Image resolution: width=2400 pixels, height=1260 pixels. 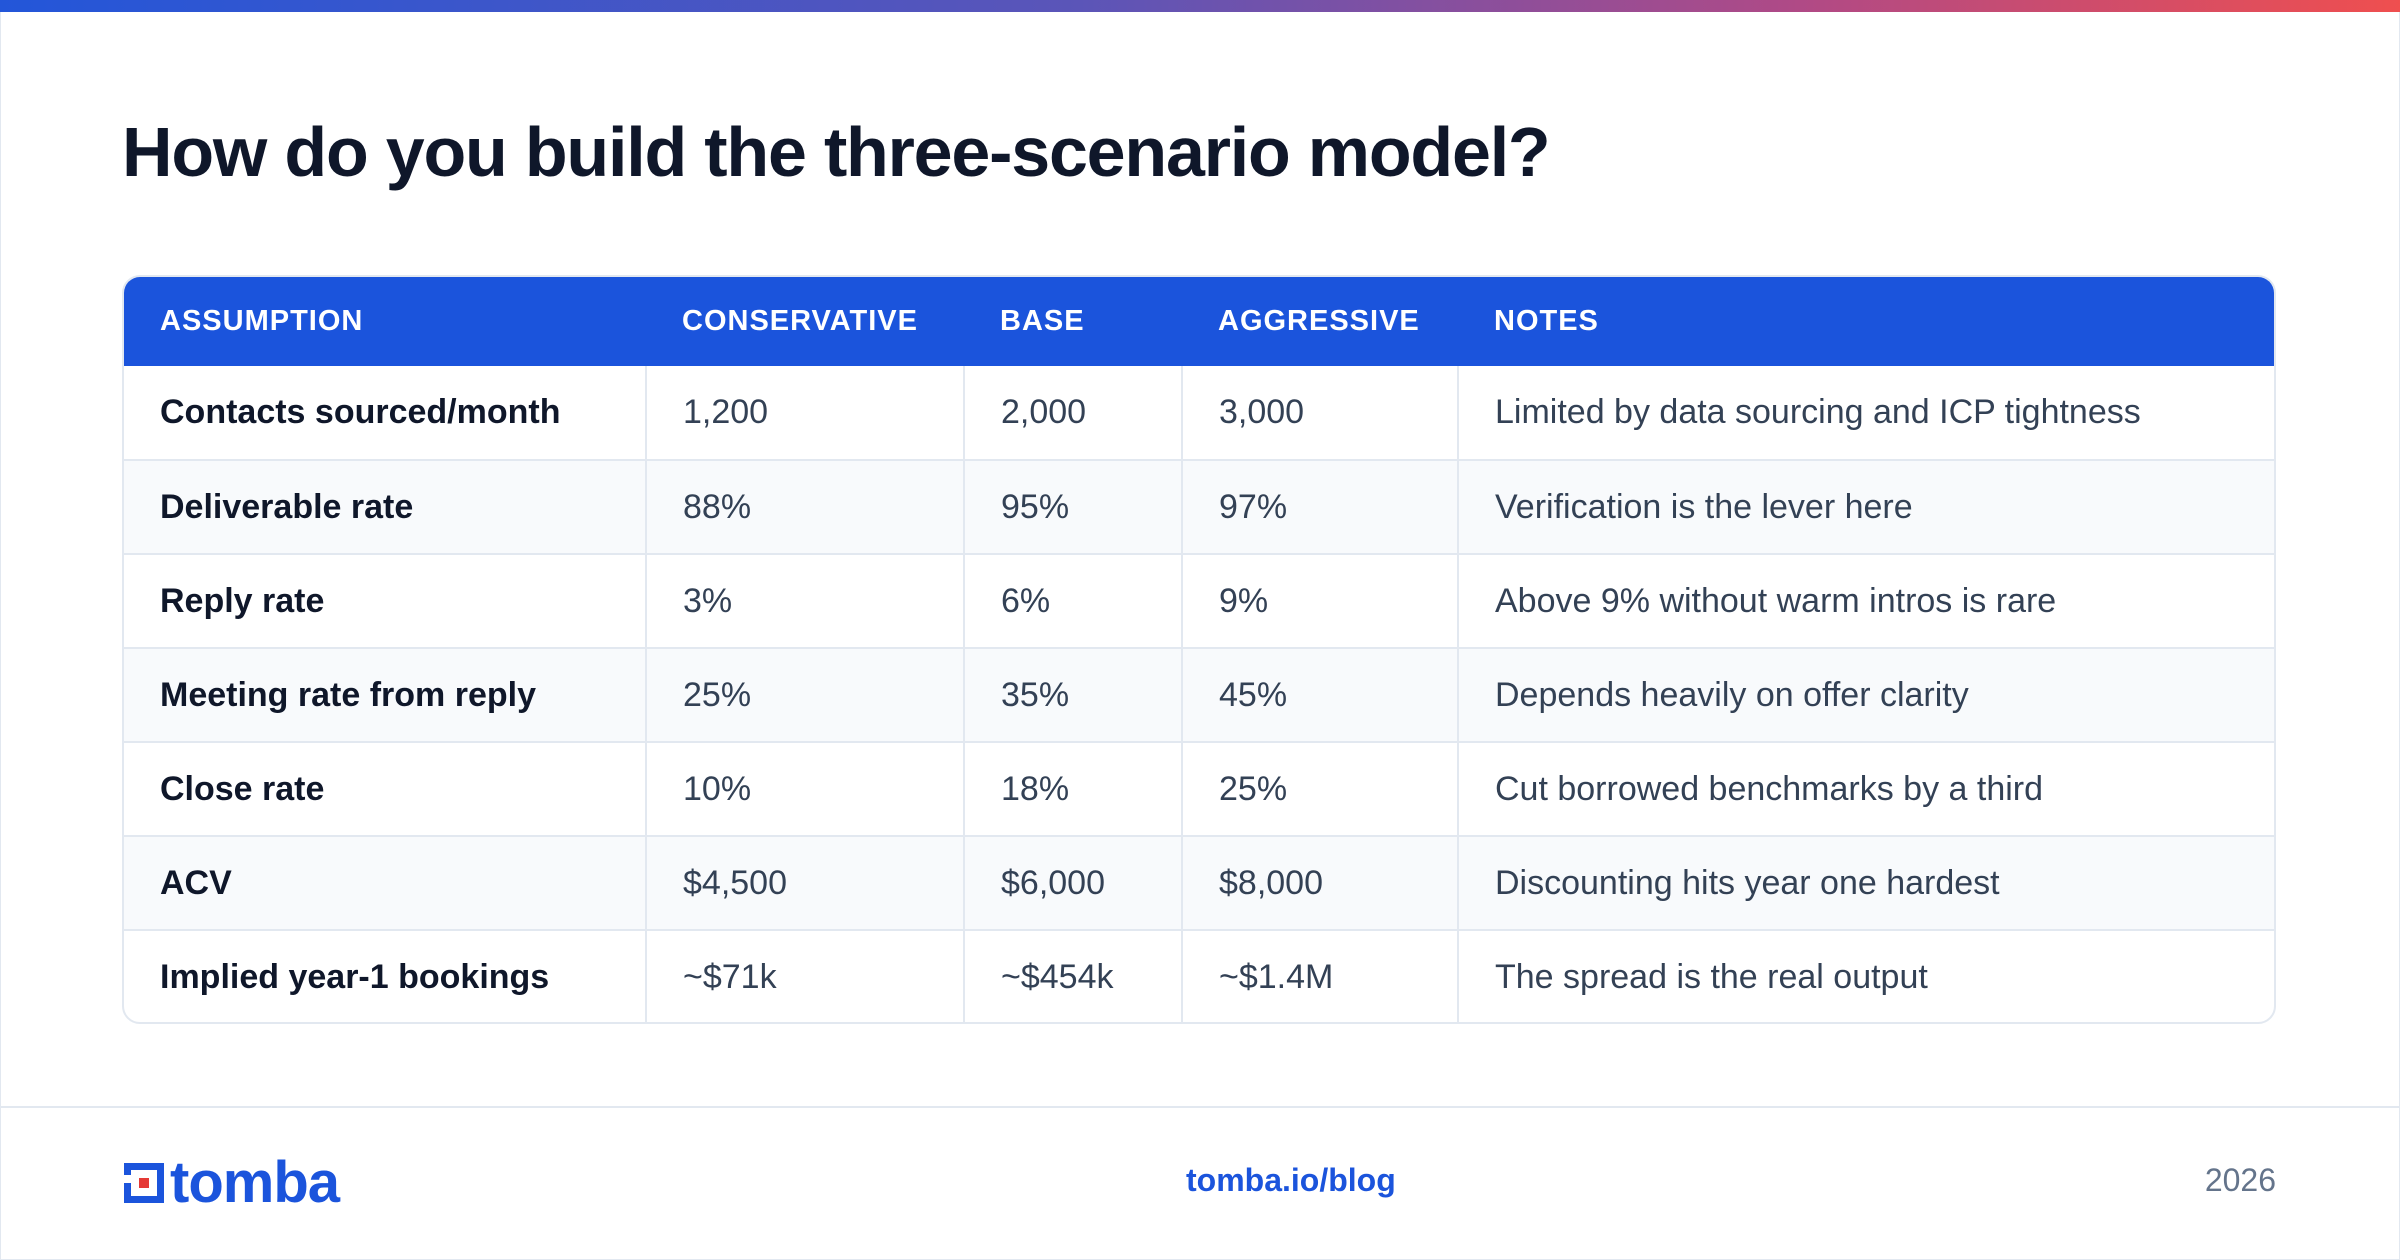 I want to click on footer-year: 2026, so click(x=2240, y=1180).